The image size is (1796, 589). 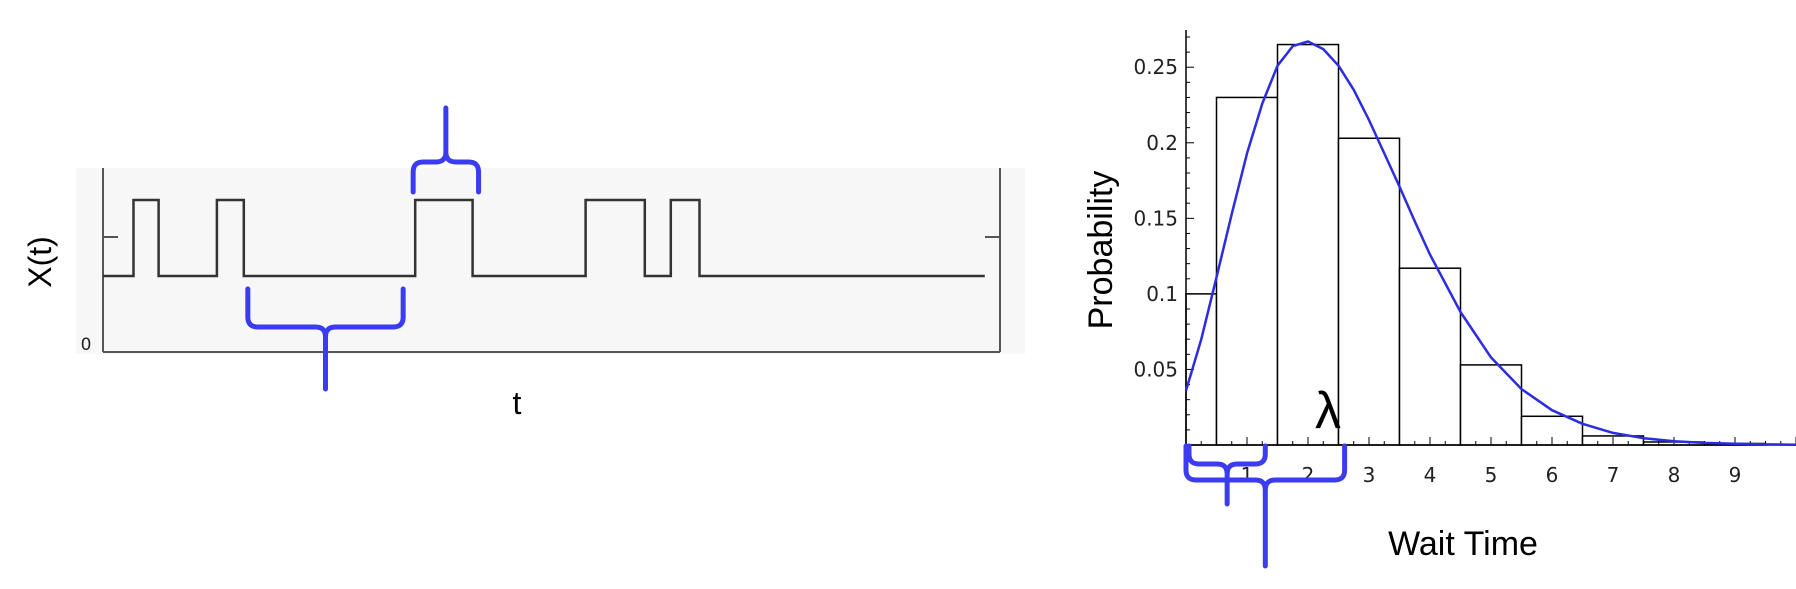 What do you see at coordinates (1247, 475) in the screenshot?
I see `histogram-x-tick-label: 1` at bounding box center [1247, 475].